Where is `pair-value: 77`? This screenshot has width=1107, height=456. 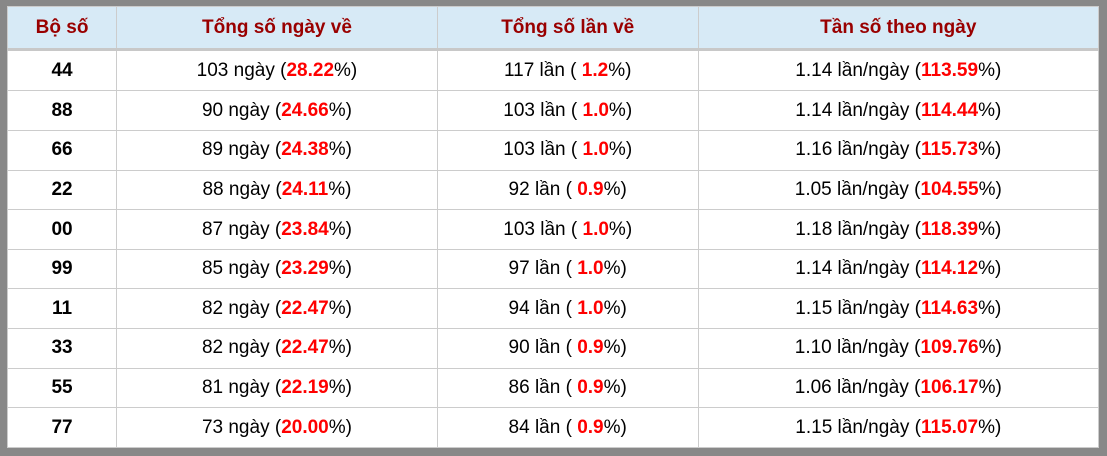 pair-value: 77 is located at coordinates (62, 427).